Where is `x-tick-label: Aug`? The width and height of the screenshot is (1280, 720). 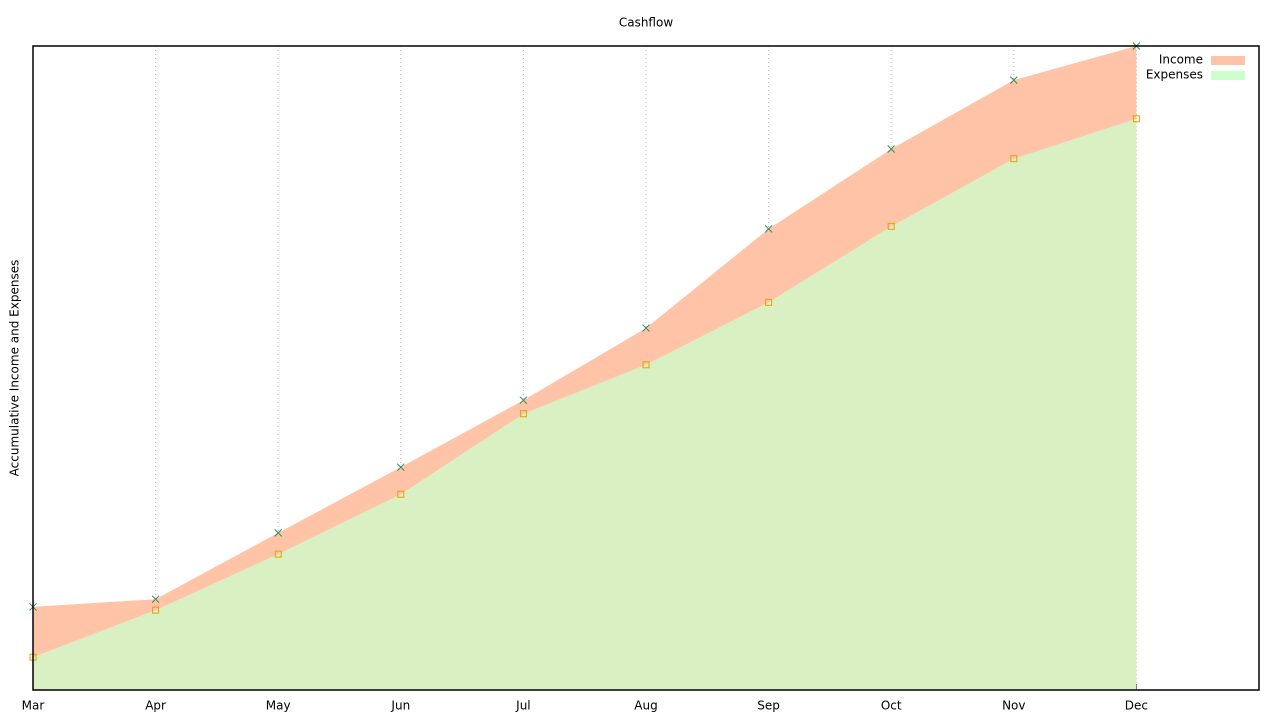 x-tick-label: Aug is located at coordinates (645, 706).